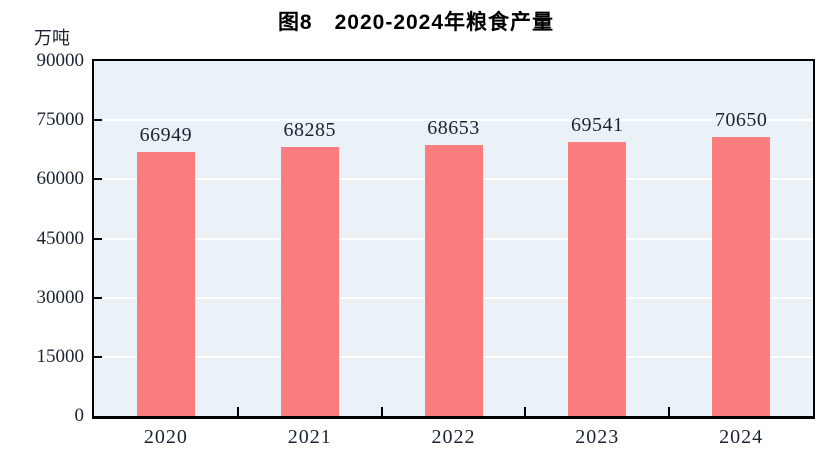 The width and height of the screenshot is (832, 460). I want to click on x-axis-label-2024: 2024, so click(741, 437).